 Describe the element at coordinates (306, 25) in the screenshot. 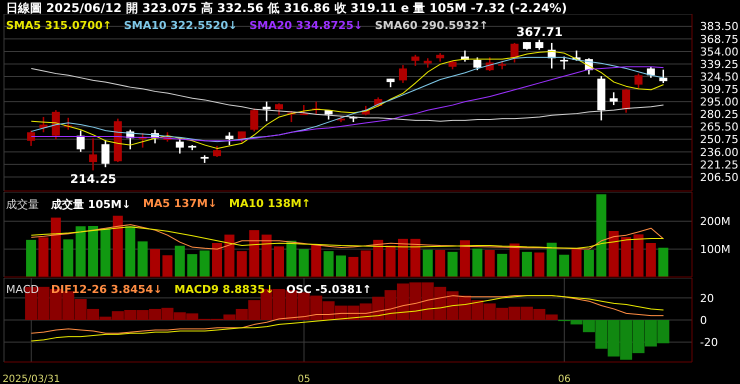

I see `text: SMA20 334.8725↓` at that location.